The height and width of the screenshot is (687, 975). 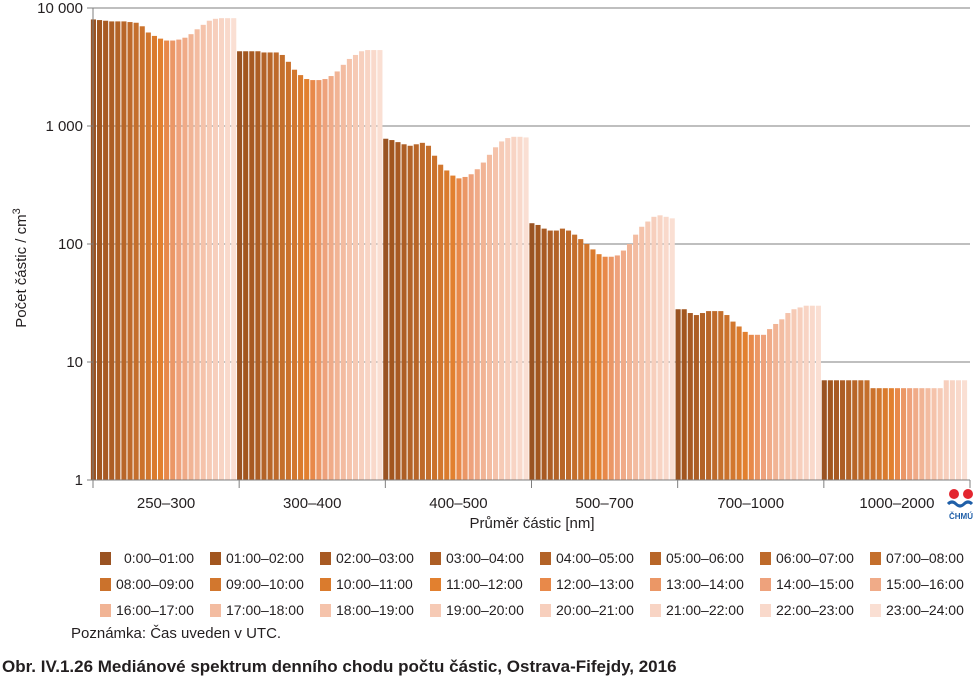 I want to click on legend-label: 19:00–20:00, so click(x=485, y=610).